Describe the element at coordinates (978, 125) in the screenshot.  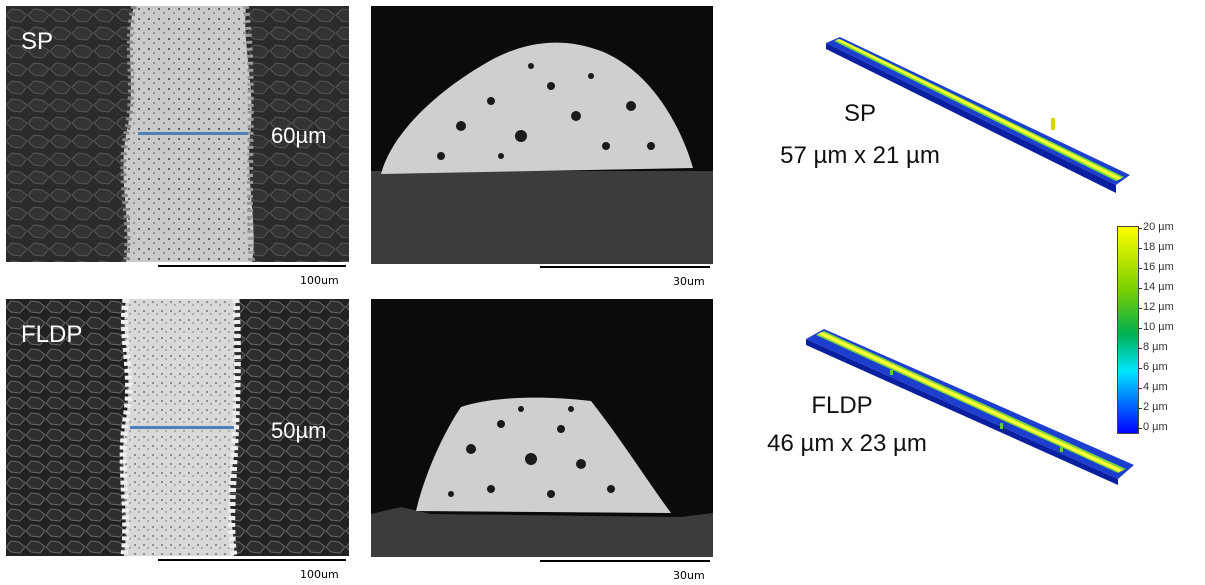
I see `profile-3d-sp` at that location.